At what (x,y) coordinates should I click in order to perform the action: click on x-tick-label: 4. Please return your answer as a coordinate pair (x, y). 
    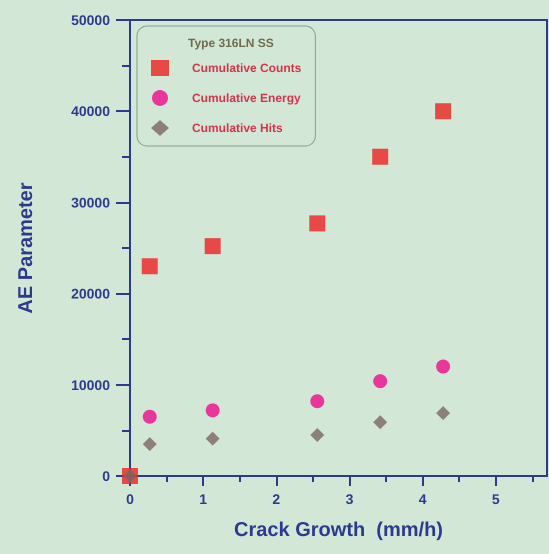
    Looking at the image, I should click on (422, 499).